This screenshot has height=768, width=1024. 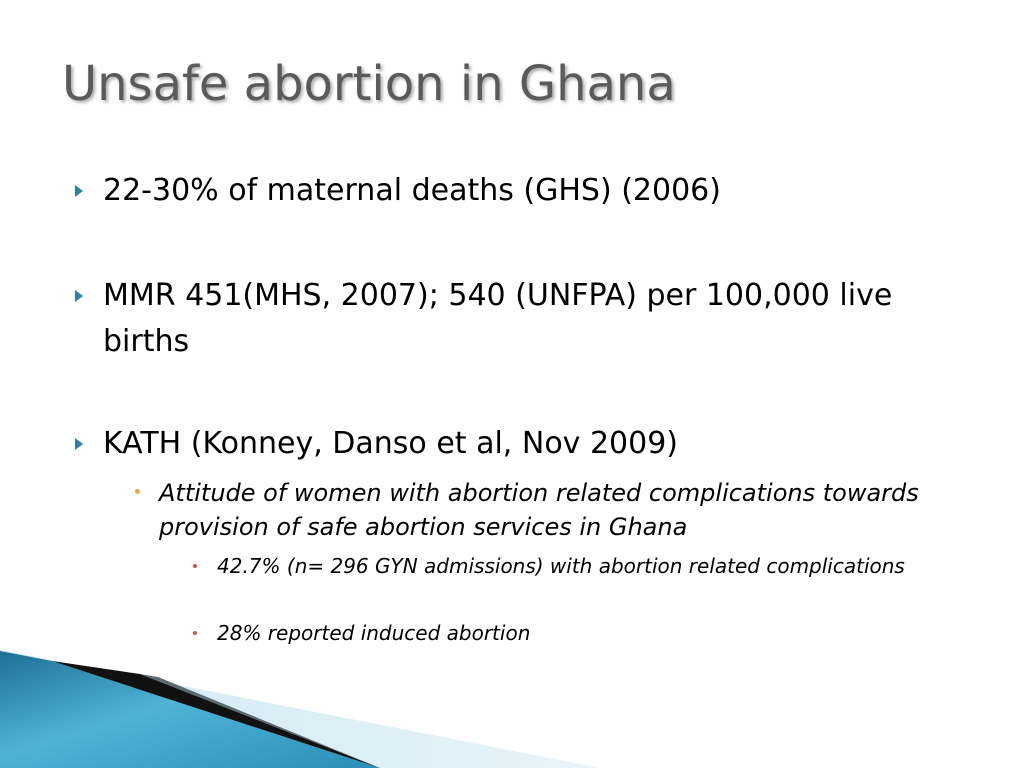 What do you see at coordinates (374, 633) in the screenshot?
I see `sub-sub-bullet-text: 28% reported induced abortion` at bounding box center [374, 633].